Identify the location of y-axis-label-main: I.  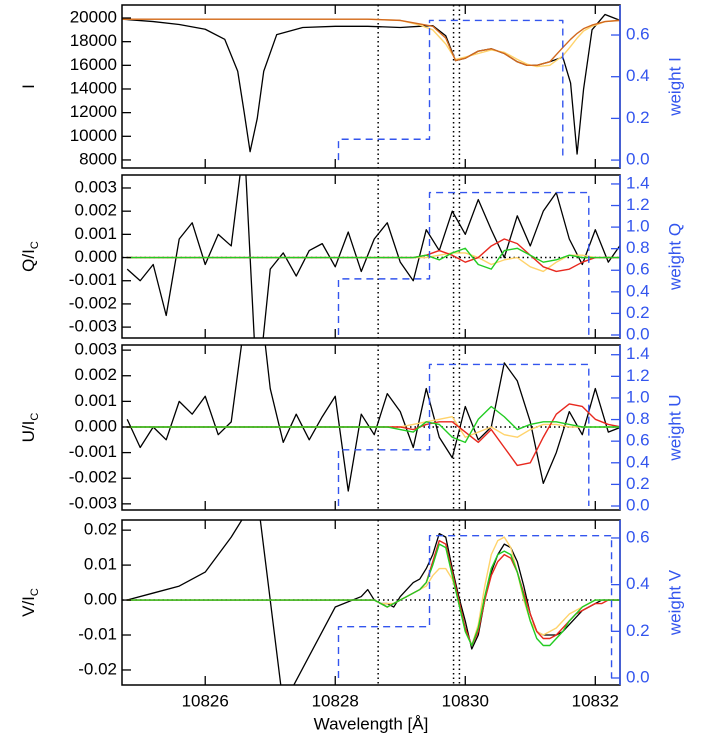
(28, 86).